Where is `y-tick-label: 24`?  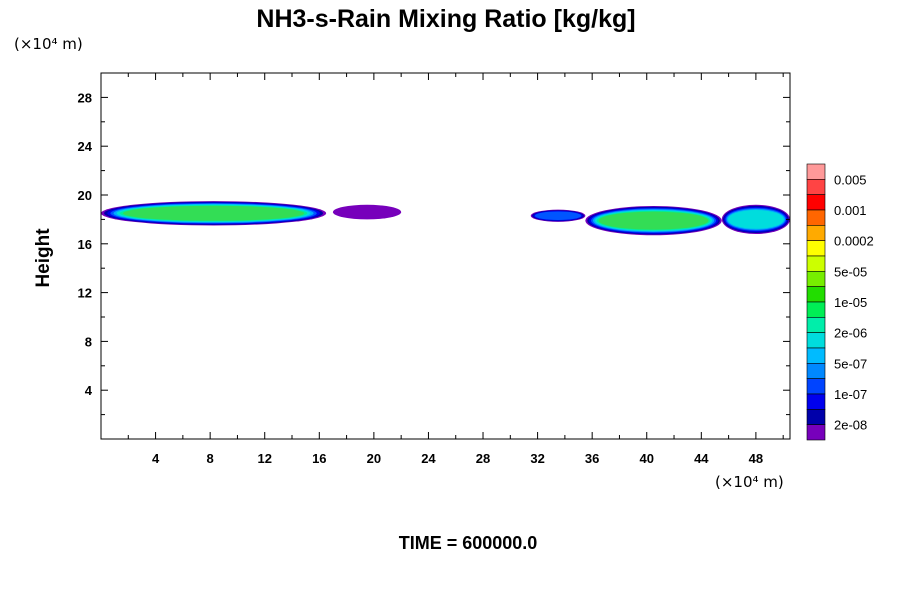 y-tick-label: 24 is located at coordinates (85, 146).